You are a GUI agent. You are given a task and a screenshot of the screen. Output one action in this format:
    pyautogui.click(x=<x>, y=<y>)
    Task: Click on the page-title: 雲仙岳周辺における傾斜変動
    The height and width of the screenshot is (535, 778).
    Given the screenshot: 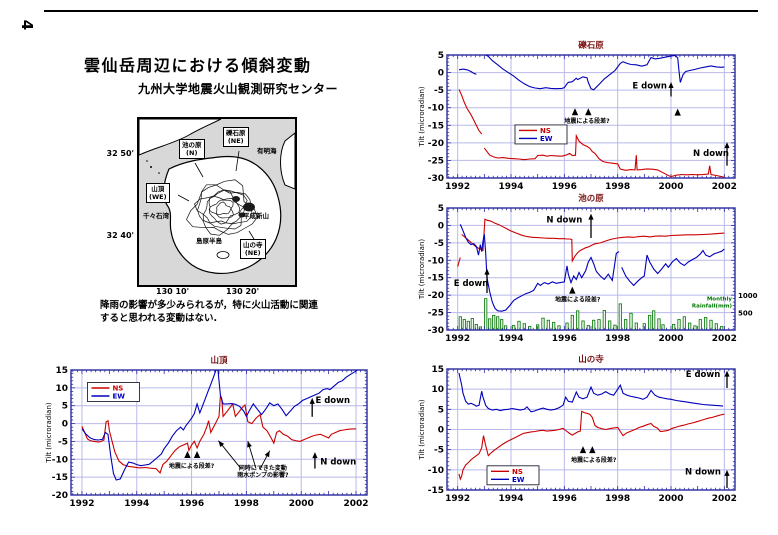 What is the action you would take?
    pyautogui.click(x=198, y=65)
    